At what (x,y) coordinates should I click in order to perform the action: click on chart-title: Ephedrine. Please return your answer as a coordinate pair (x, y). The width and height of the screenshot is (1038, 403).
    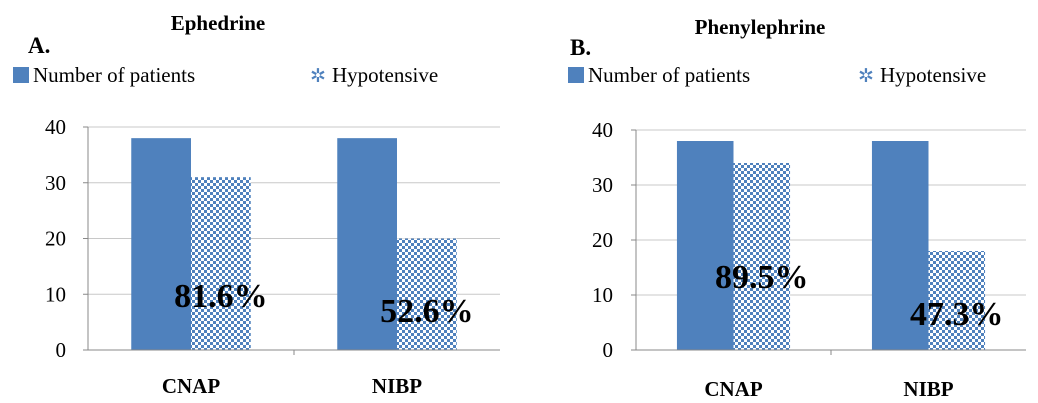
    Looking at the image, I should click on (218, 23).